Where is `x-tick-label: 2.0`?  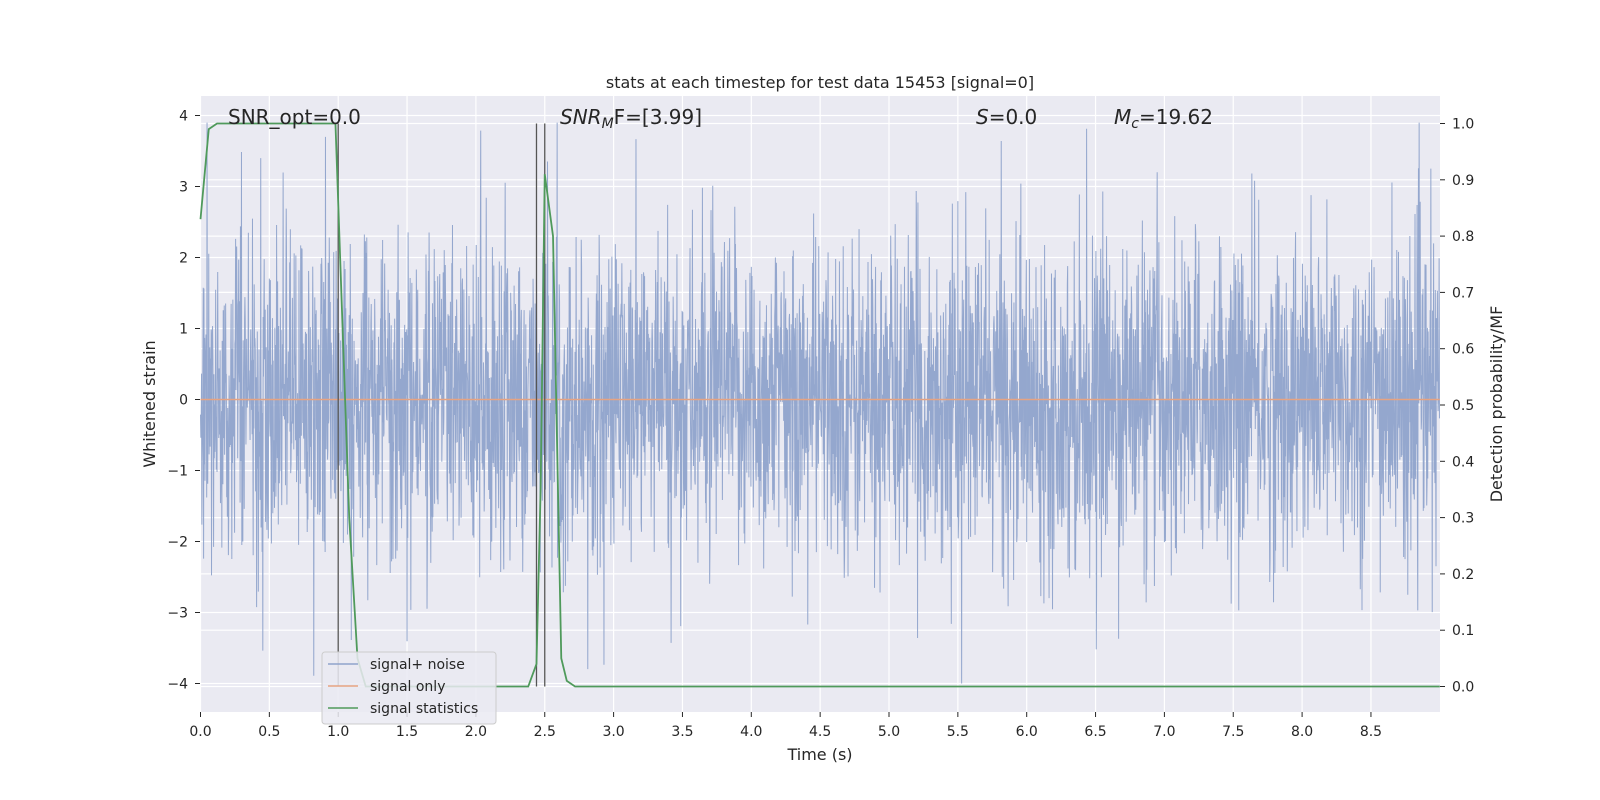
x-tick-label: 2.0 is located at coordinates (476, 732).